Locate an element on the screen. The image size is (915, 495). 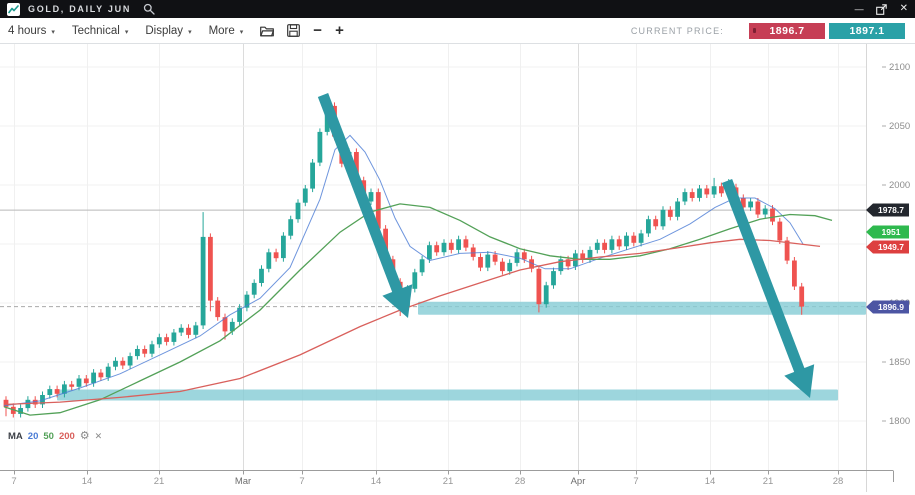
ma-legend-label: MA is located at coordinates (15, 436).